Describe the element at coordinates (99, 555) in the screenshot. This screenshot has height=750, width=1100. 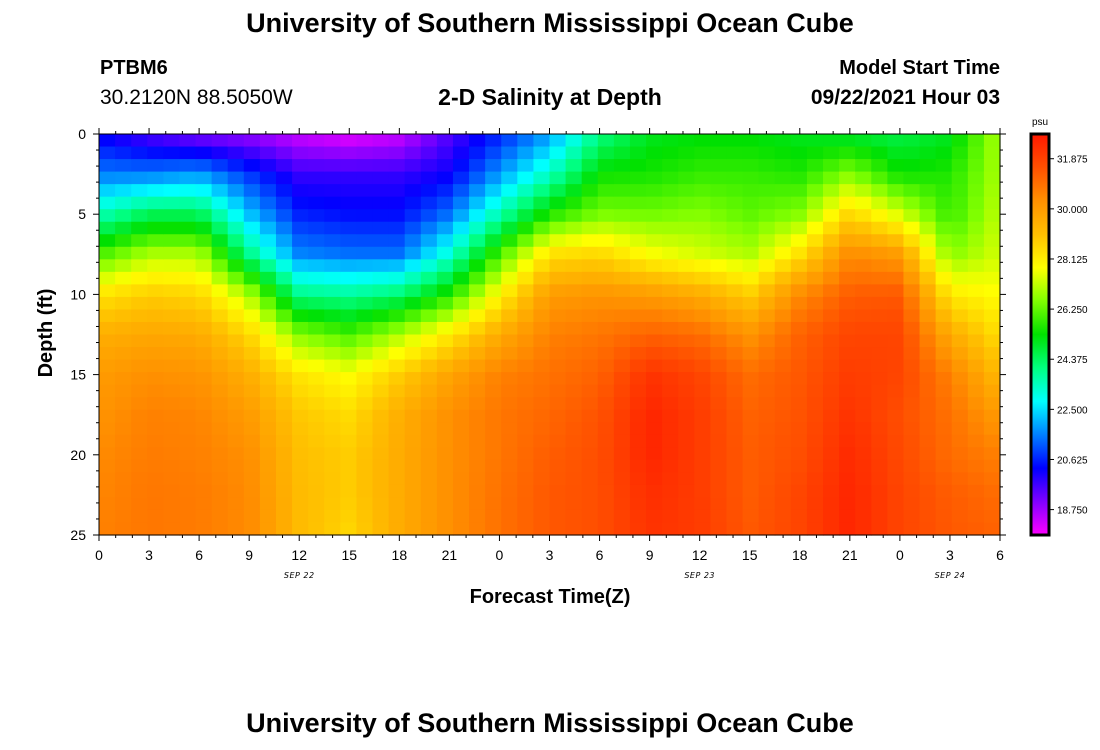
I see `x-tick-label: 0` at that location.